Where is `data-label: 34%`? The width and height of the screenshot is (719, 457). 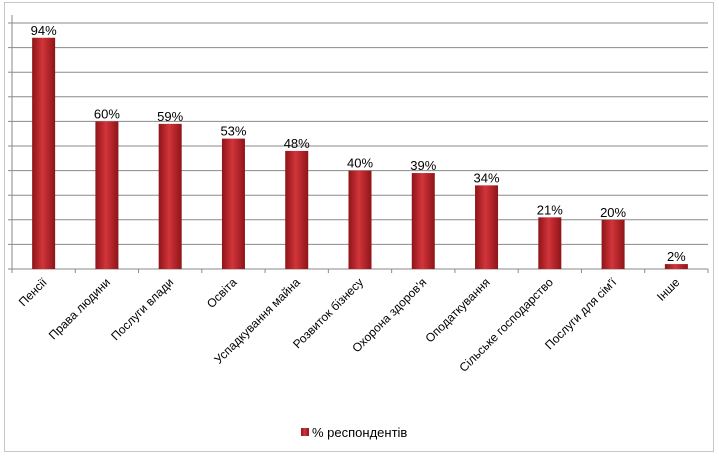 data-label: 34% is located at coordinates (487, 177).